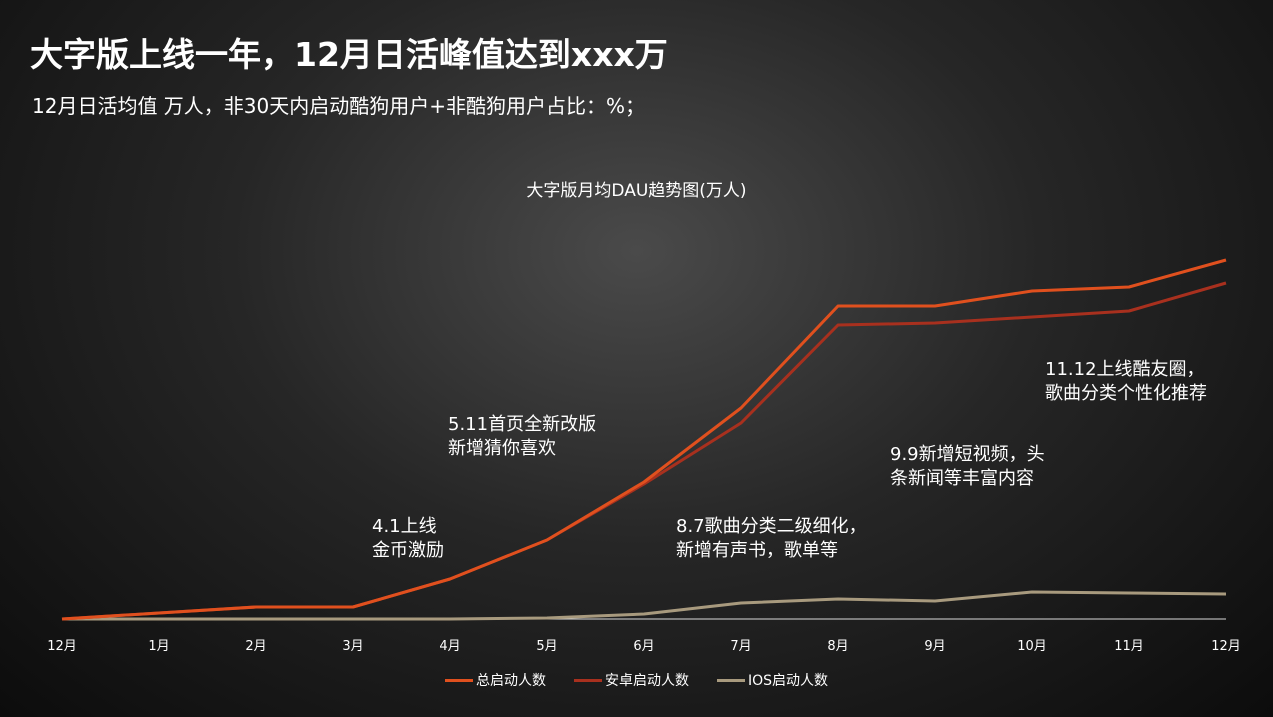 The width and height of the screenshot is (1273, 717). Describe the element at coordinates (740, 646) in the screenshot. I see `x-tick-label: 7月` at that location.